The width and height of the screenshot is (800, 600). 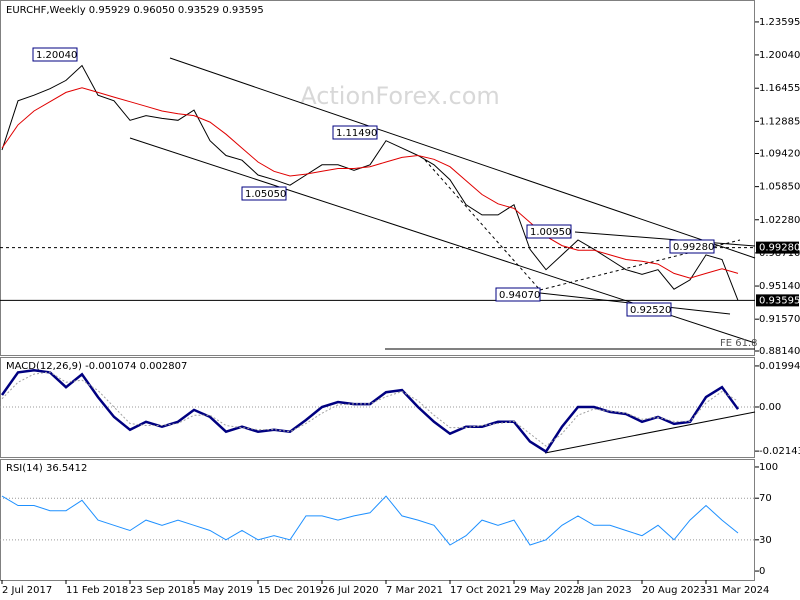 I want to click on annotation: 0.99280, so click(x=693, y=247).